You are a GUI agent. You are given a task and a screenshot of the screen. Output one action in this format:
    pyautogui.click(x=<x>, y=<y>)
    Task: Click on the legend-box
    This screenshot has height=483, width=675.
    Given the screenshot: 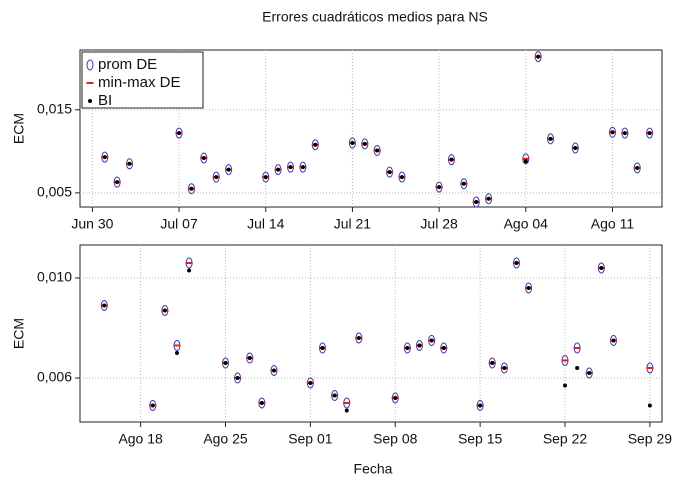 What is the action you would take?
    pyautogui.click(x=142, y=80)
    